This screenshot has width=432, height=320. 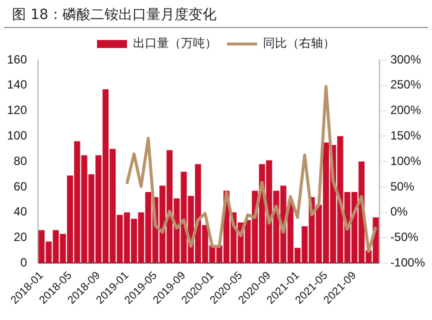 I want to click on y-tick-label: 20, so click(x=21, y=237).